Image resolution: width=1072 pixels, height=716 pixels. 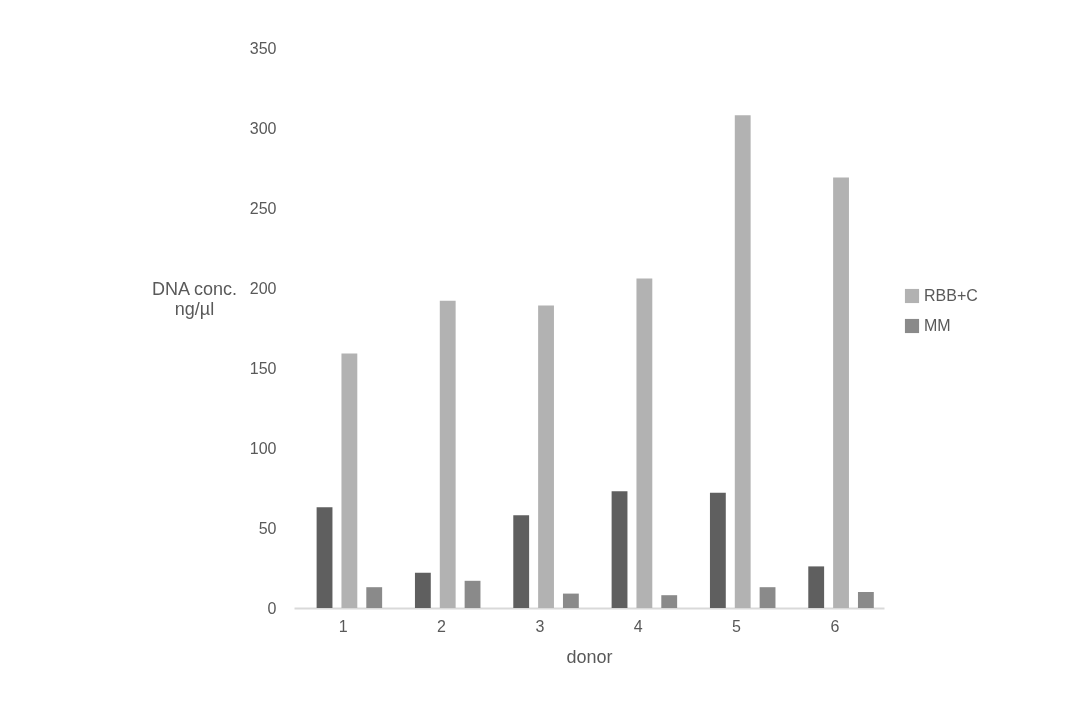 I want to click on y-tick-label: 150, so click(x=263, y=368).